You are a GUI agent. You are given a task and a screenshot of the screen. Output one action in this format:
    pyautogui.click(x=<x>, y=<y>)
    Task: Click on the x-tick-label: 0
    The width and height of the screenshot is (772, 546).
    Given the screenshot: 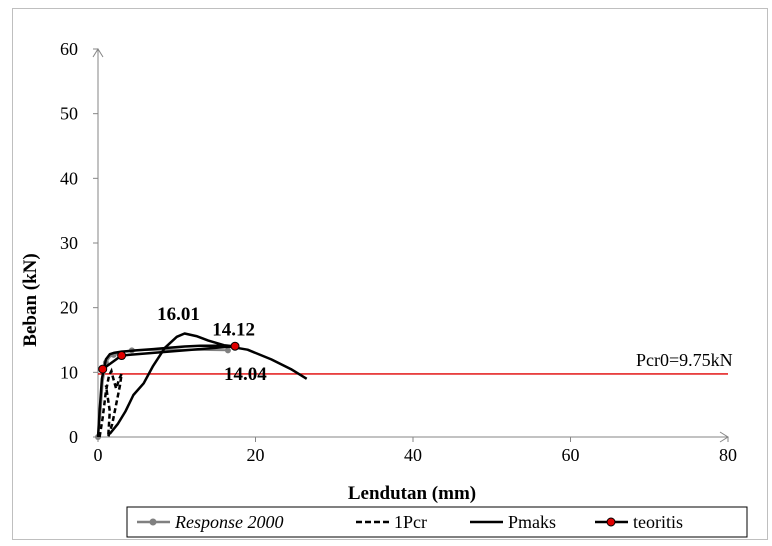 What is the action you would take?
    pyautogui.click(x=98, y=455)
    